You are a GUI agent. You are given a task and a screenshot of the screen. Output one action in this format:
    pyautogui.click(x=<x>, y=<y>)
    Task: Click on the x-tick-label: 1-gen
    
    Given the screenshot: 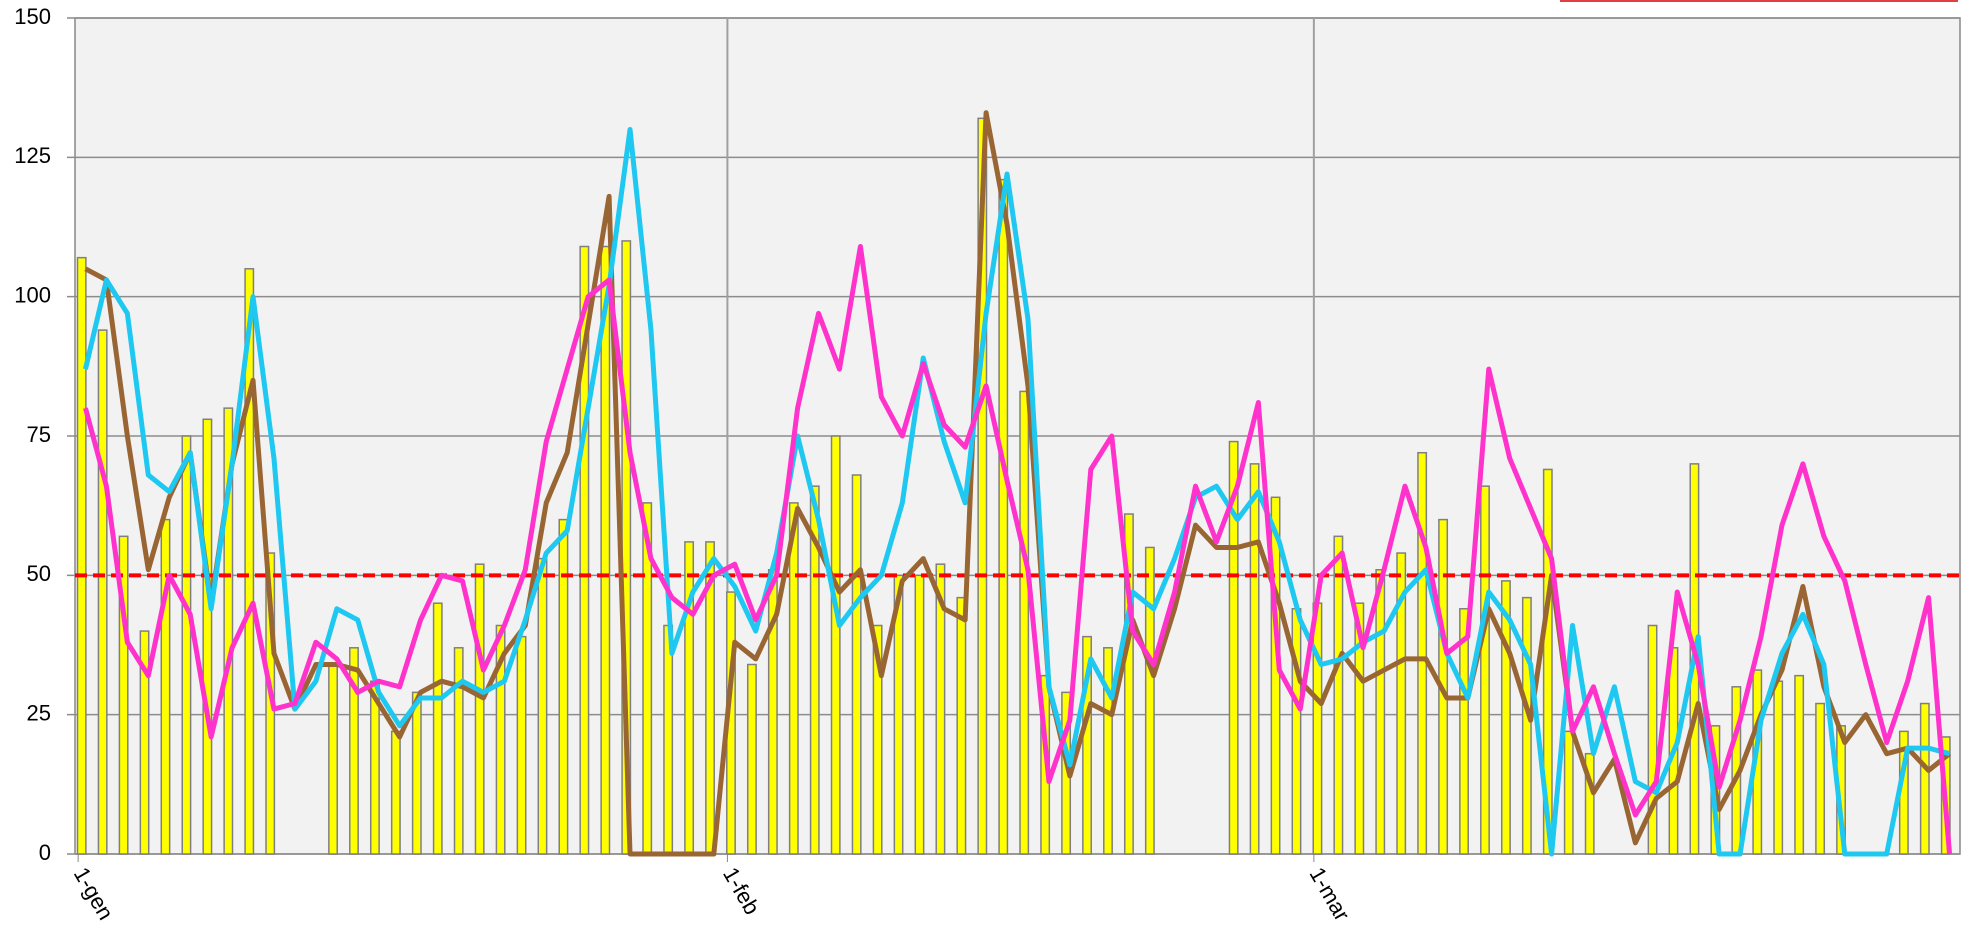 What is the action you would take?
    pyautogui.click(x=94, y=893)
    